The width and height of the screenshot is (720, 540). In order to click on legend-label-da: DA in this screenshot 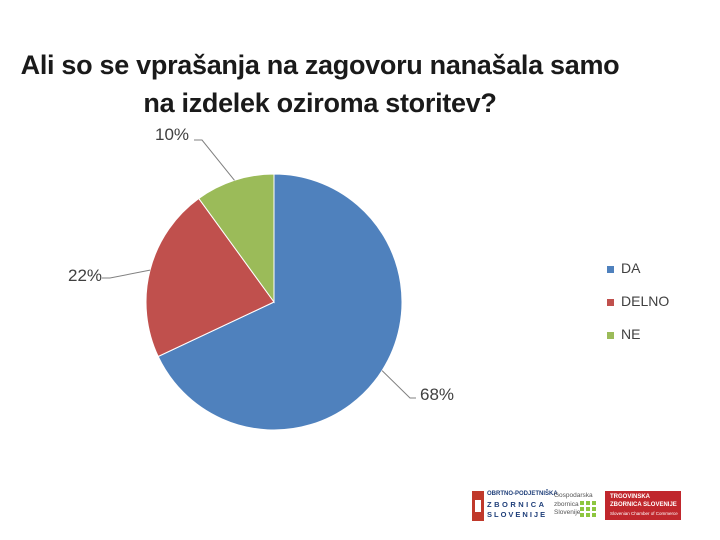, I will do `click(631, 268)`.